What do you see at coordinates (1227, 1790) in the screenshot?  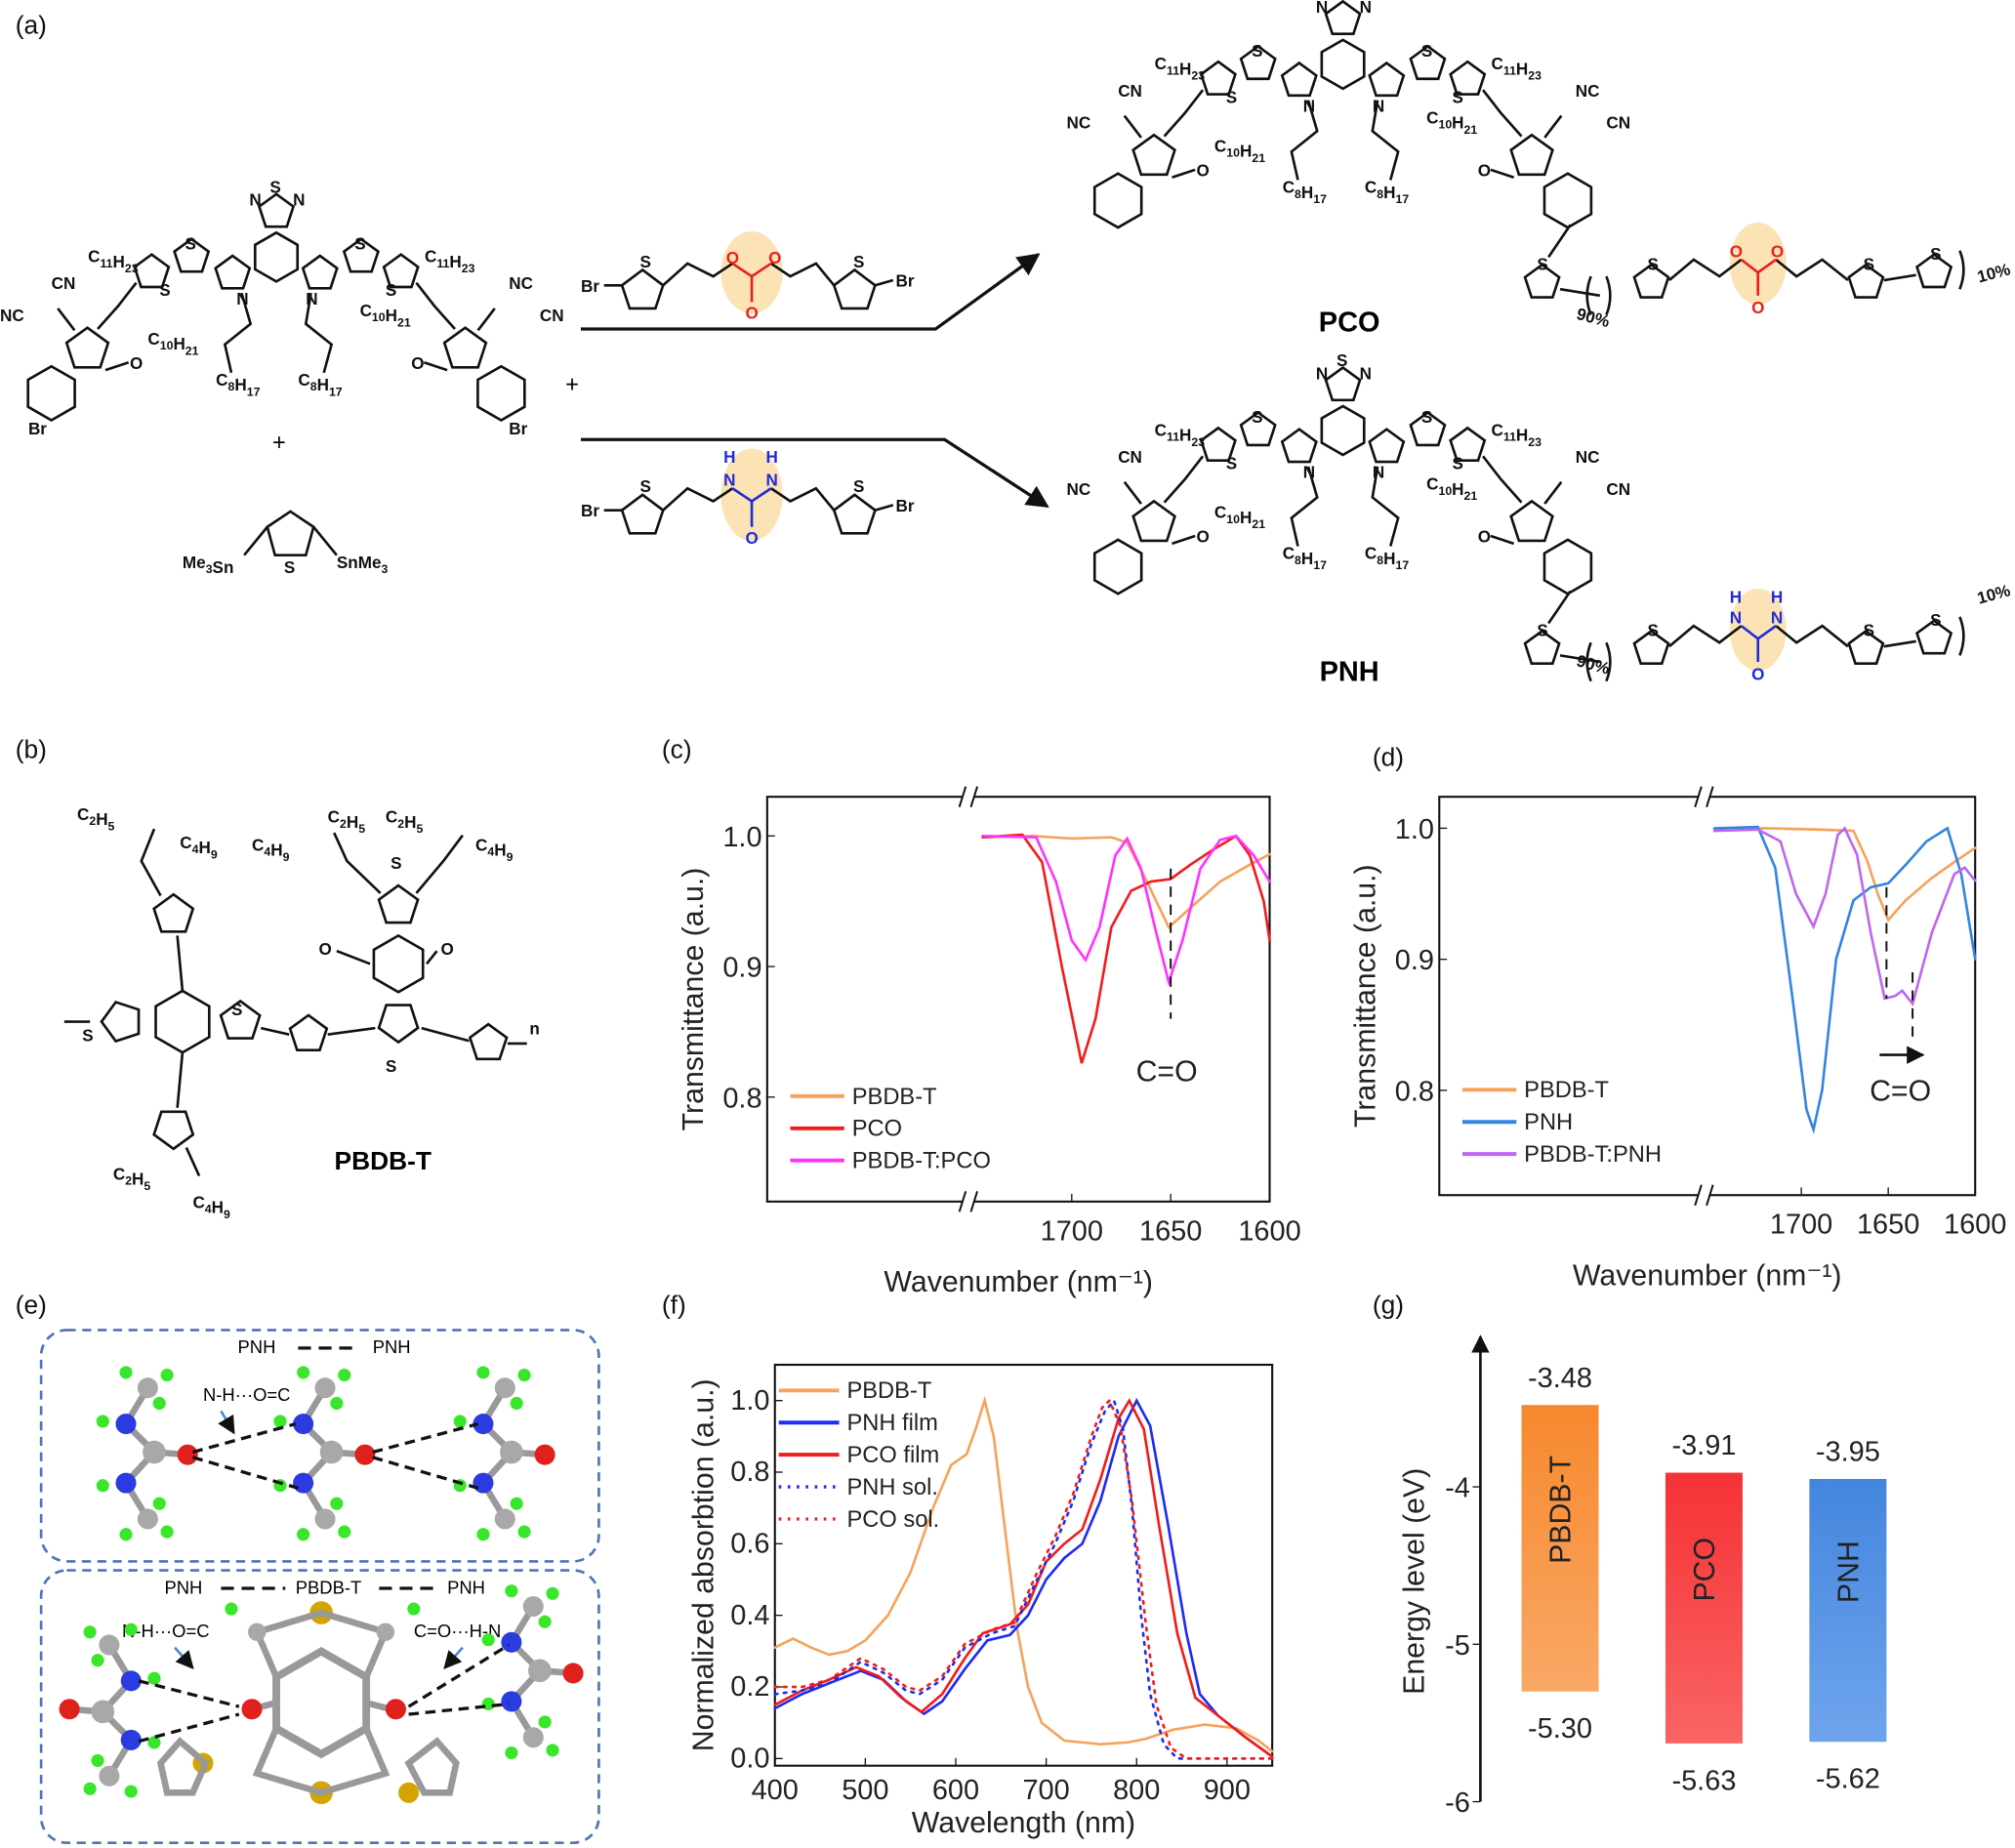 I see `x-tick-label: 900` at bounding box center [1227, 1790].